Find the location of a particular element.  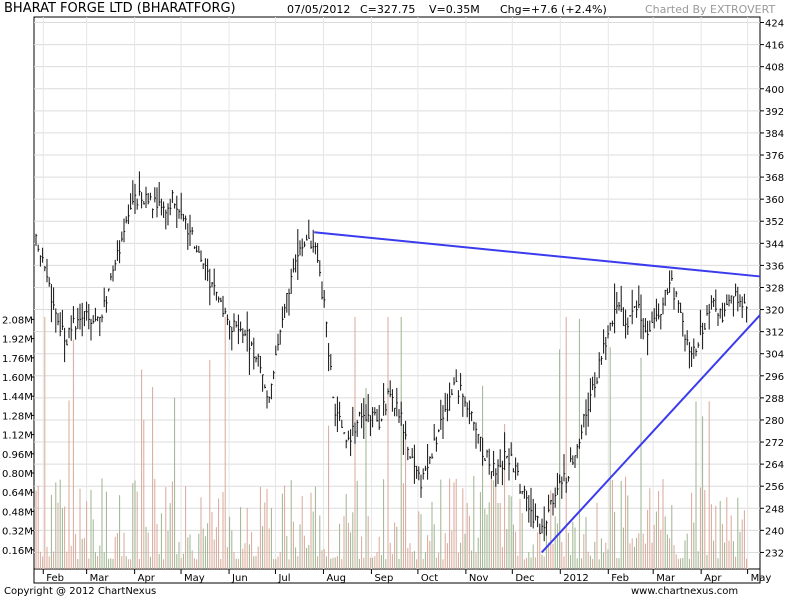

volume-tick-label: 0.96M is located at coordinates (17, 455).